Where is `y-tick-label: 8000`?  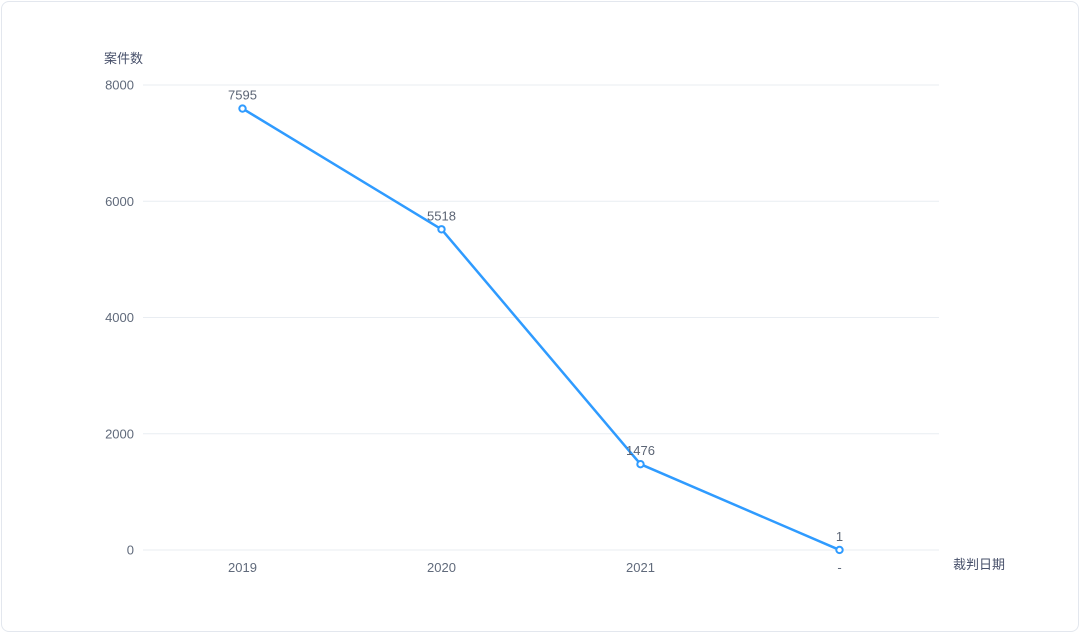 y-tick-label: 8000 is located at coordinates (119, 85).